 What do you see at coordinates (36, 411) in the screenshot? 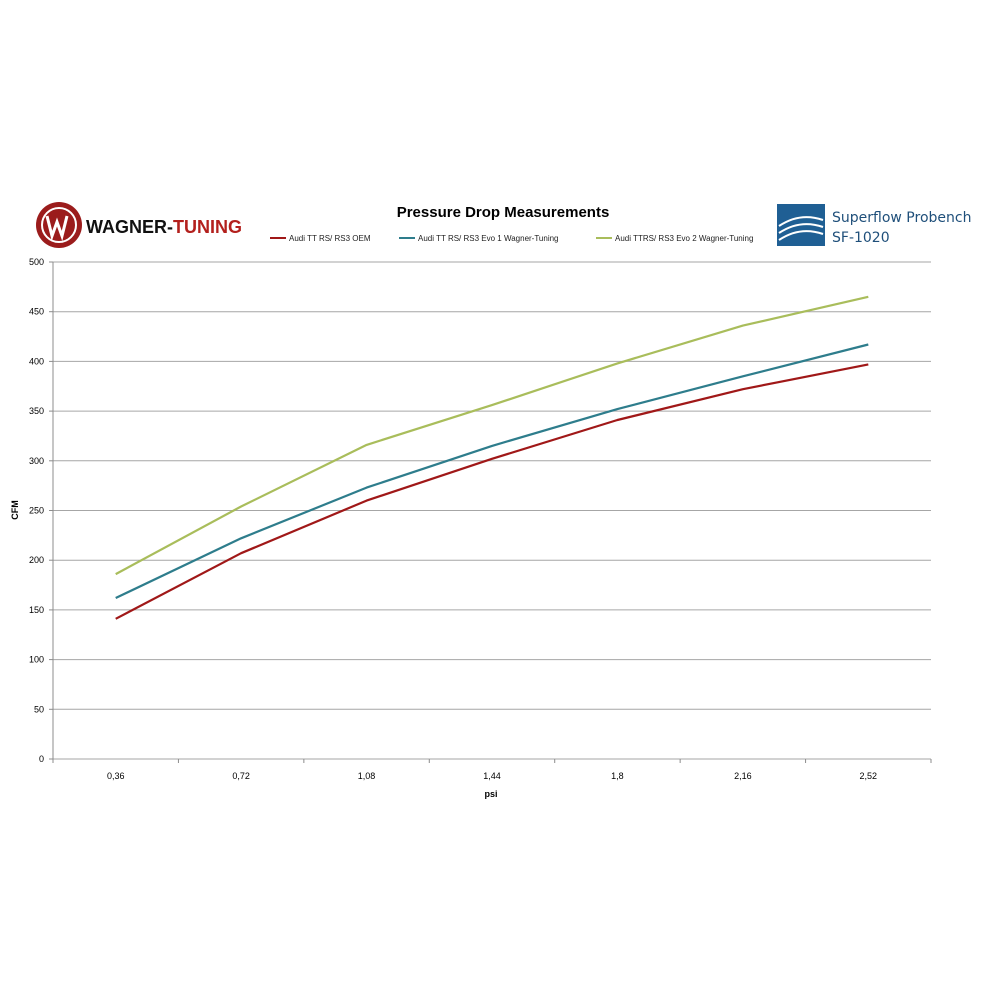
I see `y-tick-label: 350` at bounding box center [36, 411].